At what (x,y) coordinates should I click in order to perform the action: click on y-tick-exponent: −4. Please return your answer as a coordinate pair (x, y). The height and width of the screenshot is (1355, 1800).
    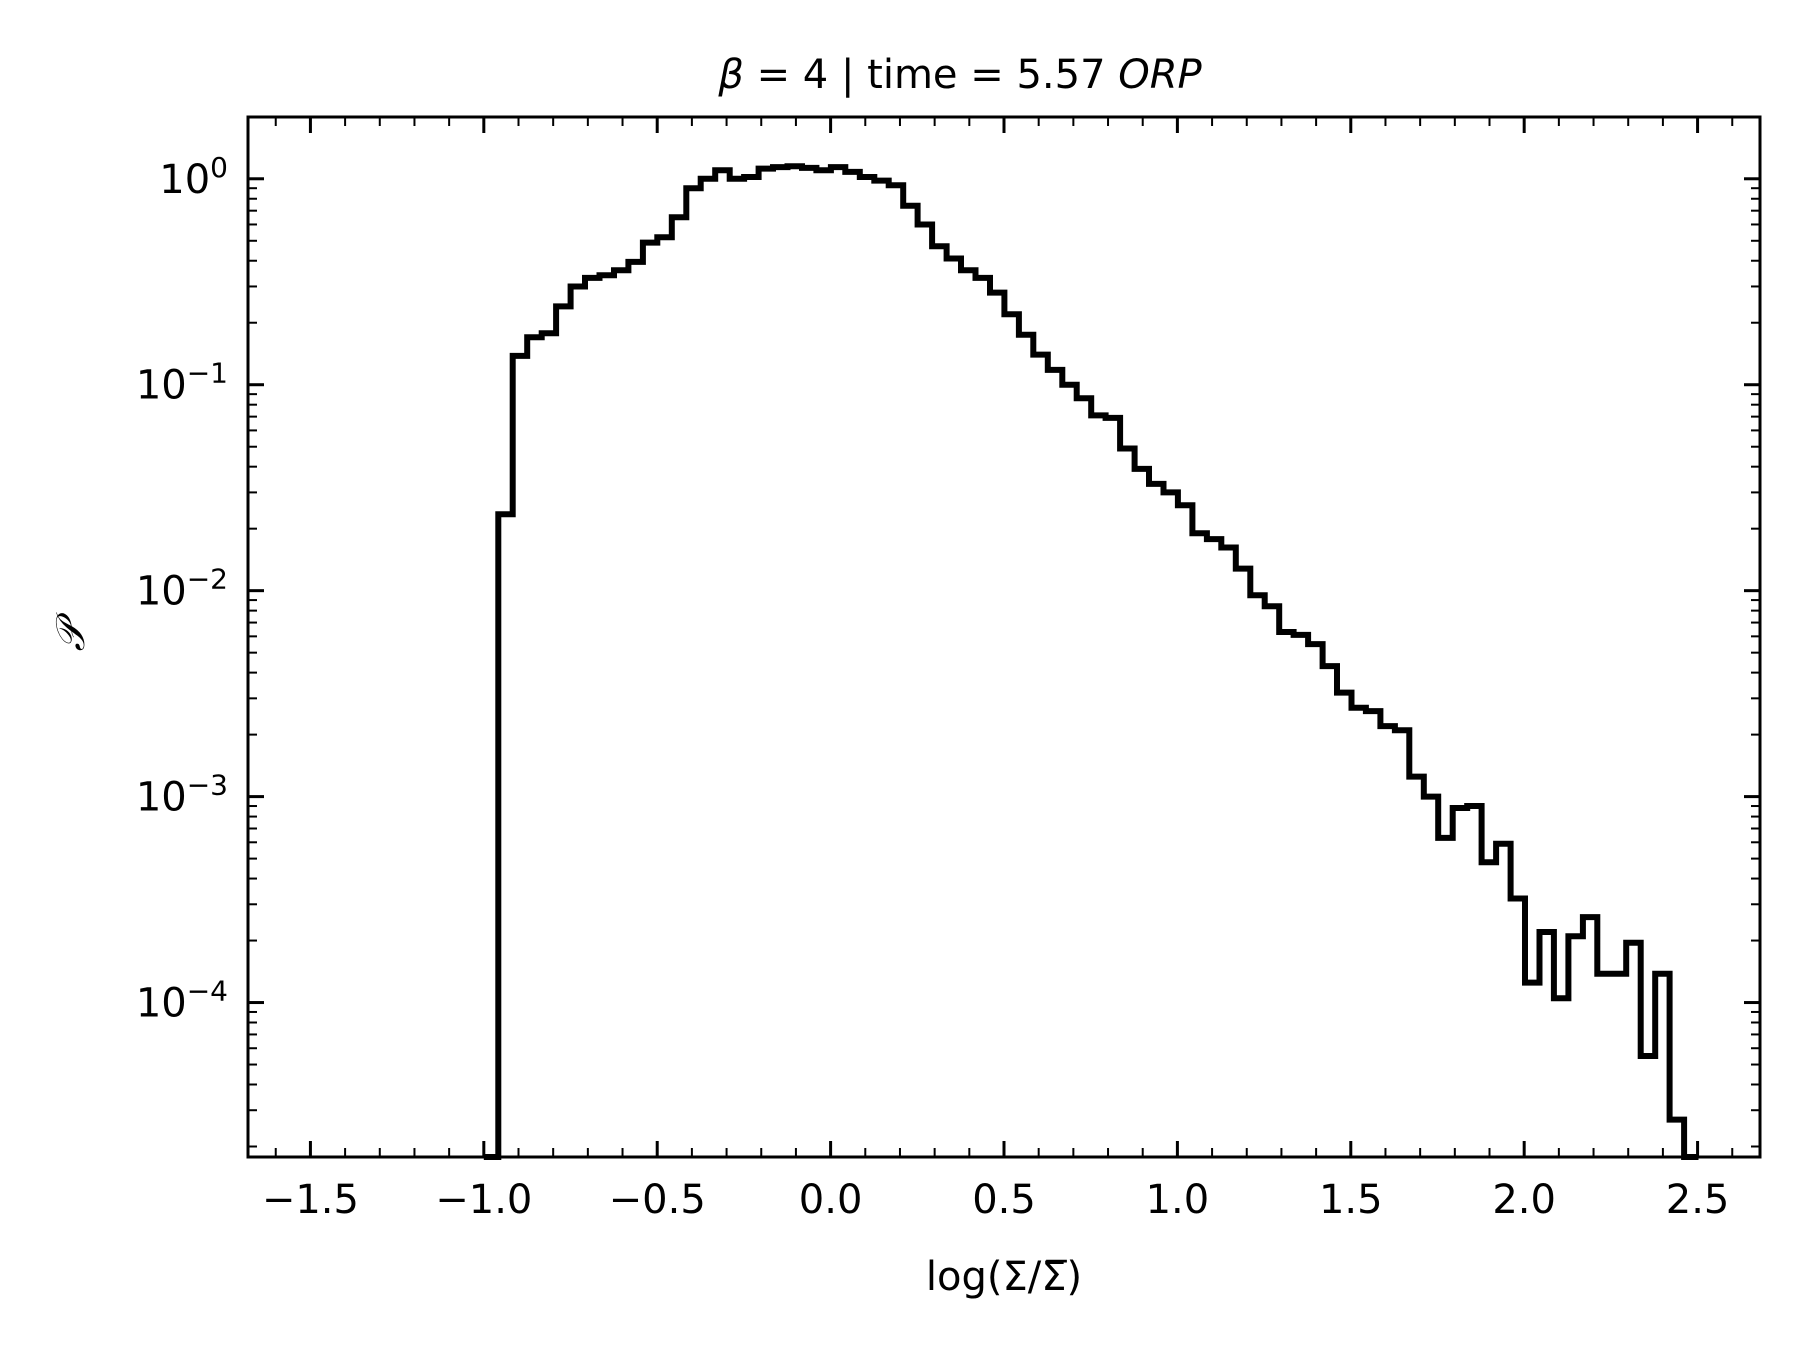
    Looking at the image, I should click on (207, 991).